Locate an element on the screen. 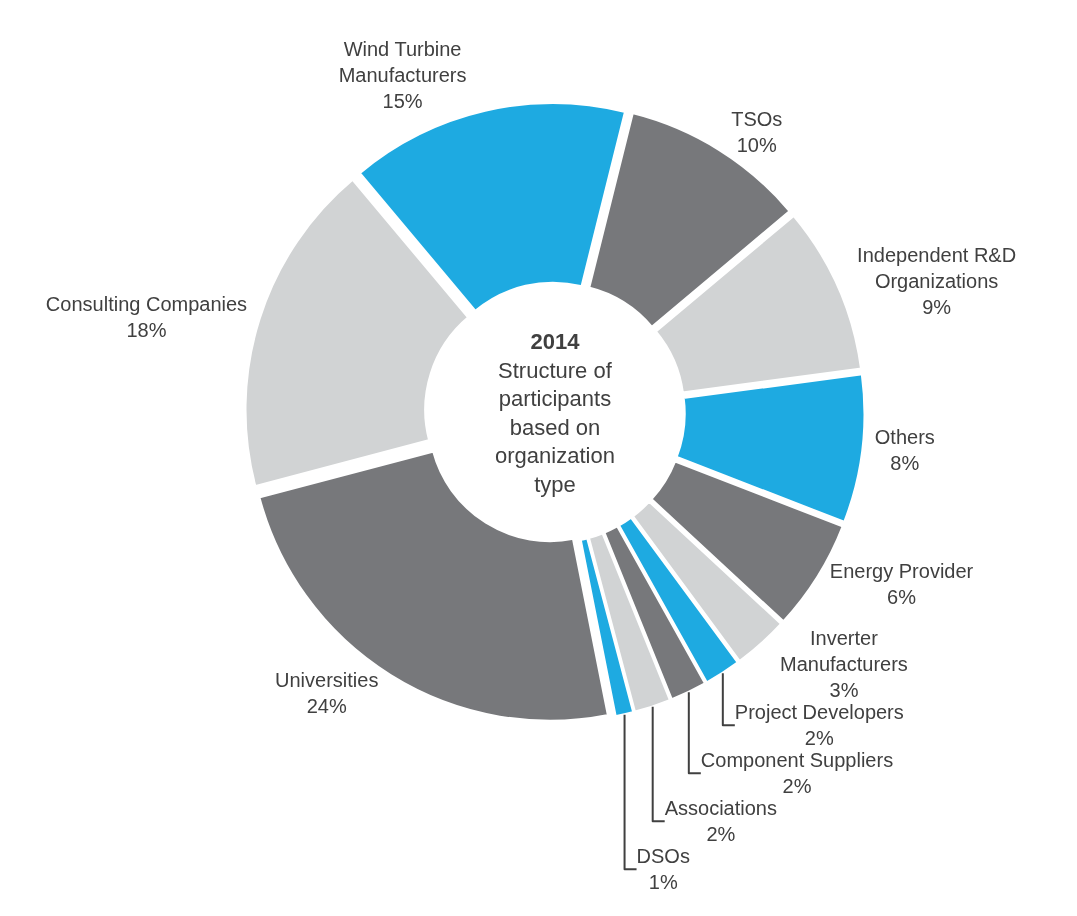  slice-label: Consulting Companies is located at coordinates (146, 303).